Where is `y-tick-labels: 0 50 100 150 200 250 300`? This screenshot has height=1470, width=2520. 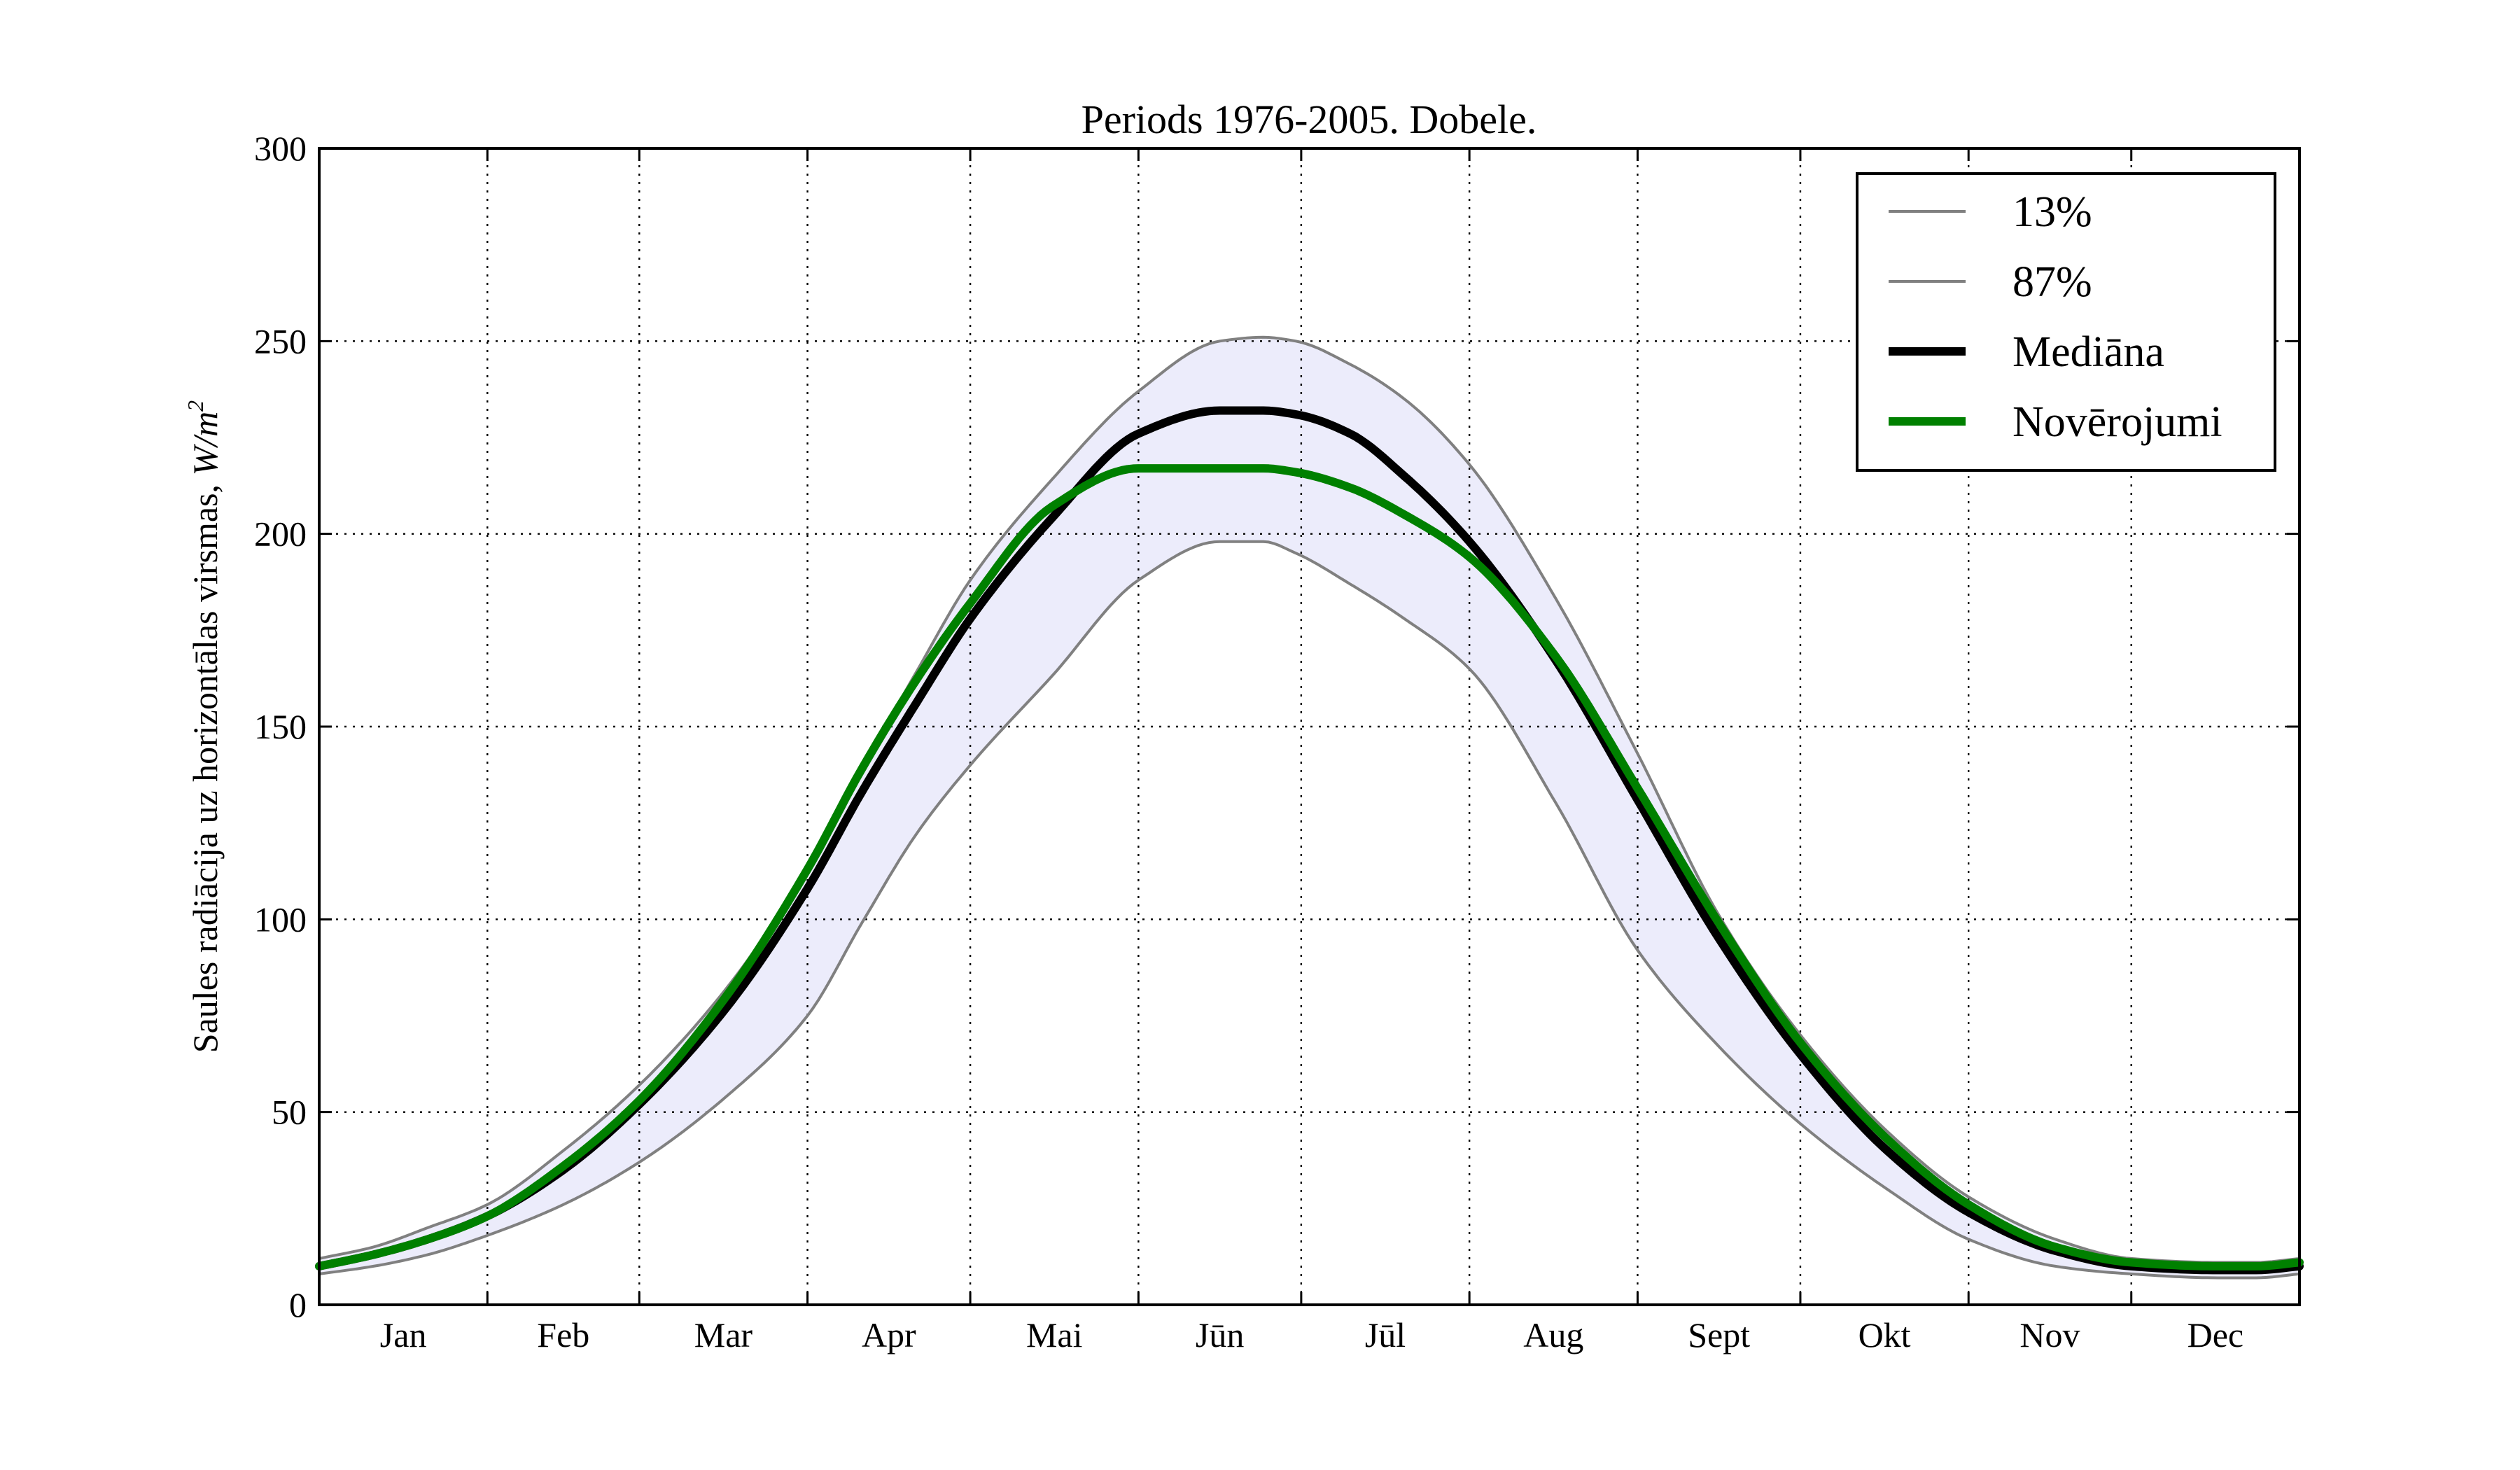 y-tick-labels: 0 50 100 150 200 250 300 is located at coordinates (280, 726).